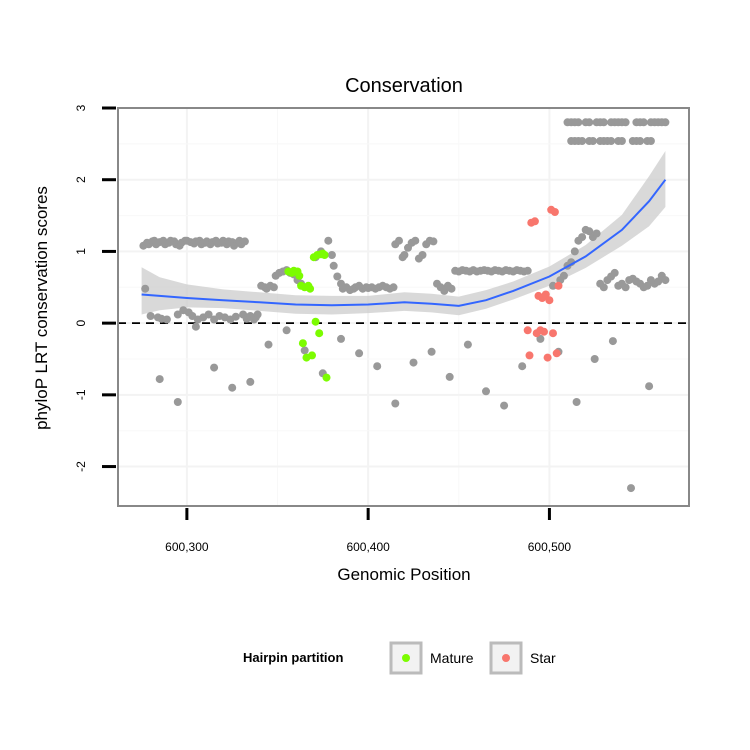 The height and width of the screenshot is (750, 750). What do you see at coordinates (506, 658) in the screenshot?
I see `legend-swatch-star` at bounding box center [506, 658].